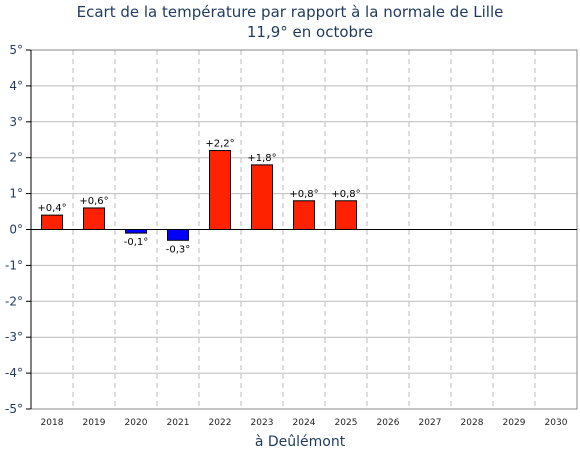 The height and width of the screenshot is (460, 580). Describe the element at coordinates (52, 423) in the screenshot. I see `x-tick-label: 2018` at that location.